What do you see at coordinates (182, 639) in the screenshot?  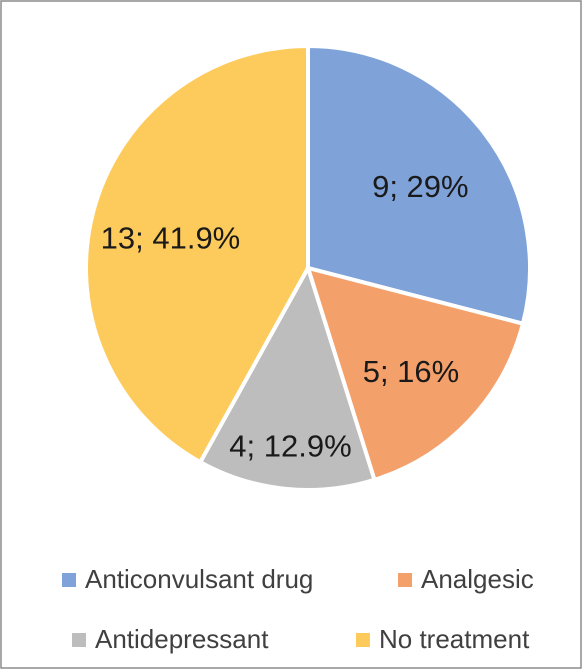 I see `legend-label: Antidepressant` at bounding box center [182, 639].